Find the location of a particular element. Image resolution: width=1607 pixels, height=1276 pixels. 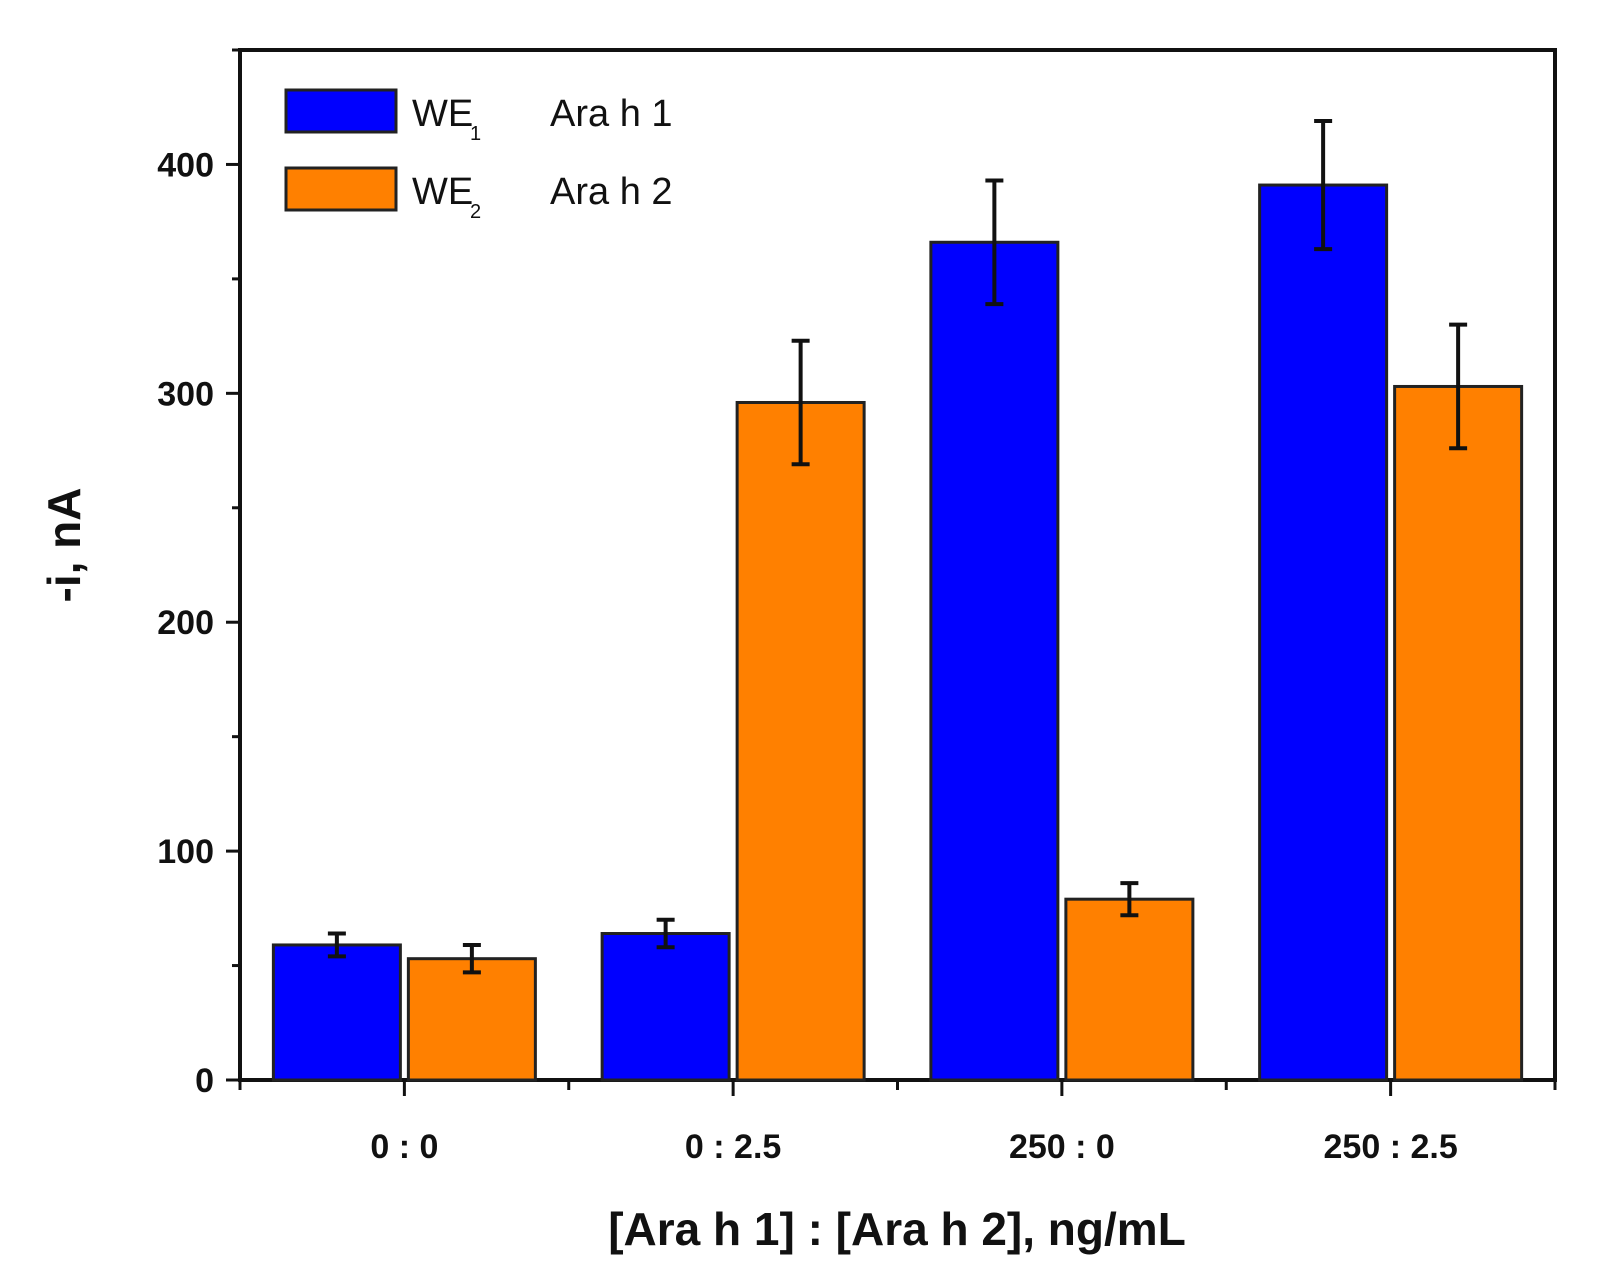

x-tick-label: 250 : 2.5 is located at coordinates (1391, 1147).